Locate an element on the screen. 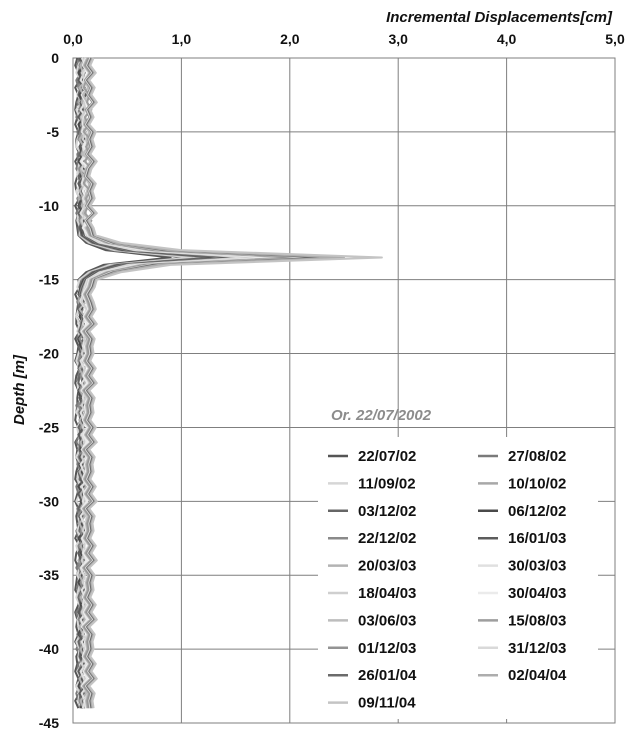 This screenshot has height=730, width=628. y-tick-label: -10 is located at coordinates (49, 206).